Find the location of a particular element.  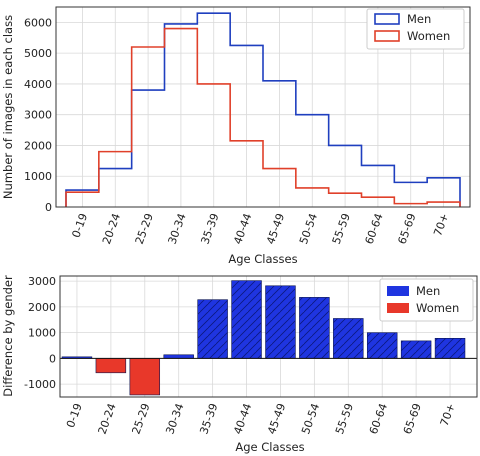

top-y-tick-label: 6000 is located at coordinates (38, 22).